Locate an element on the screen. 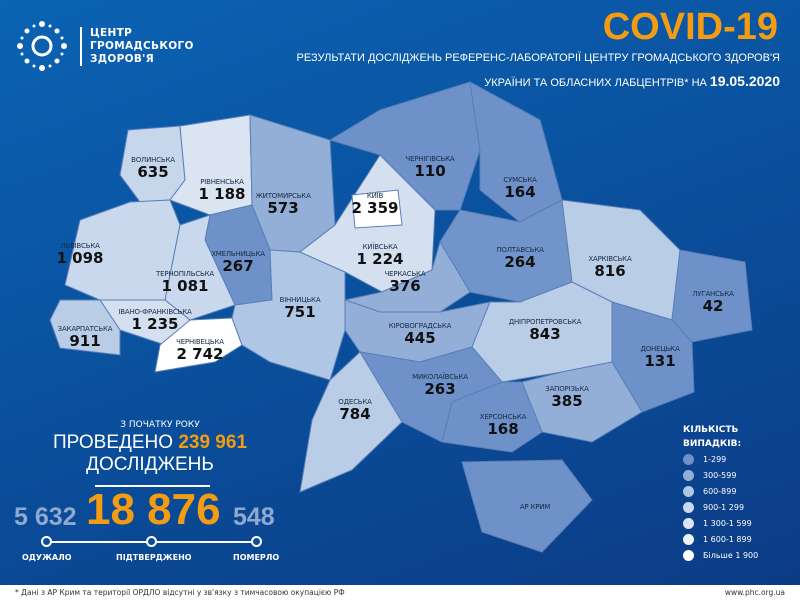  legend-item: 600-899 is located at coordinates (720, 491).